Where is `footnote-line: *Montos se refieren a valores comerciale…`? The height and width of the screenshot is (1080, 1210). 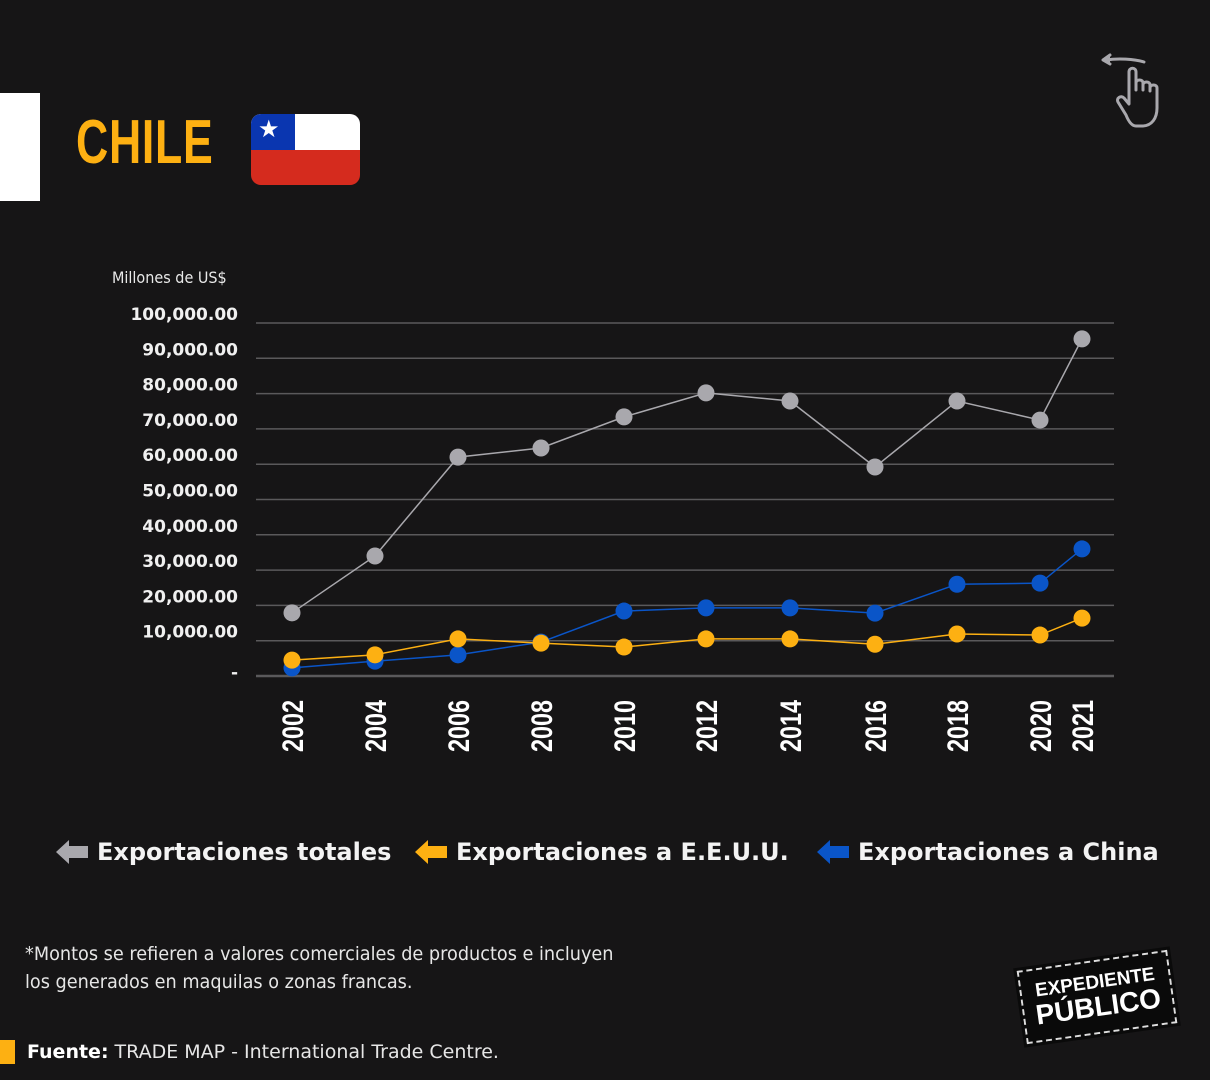 footnote-line: *Montos se refieren a valores comerciale… is located at coordinates (319, 954).